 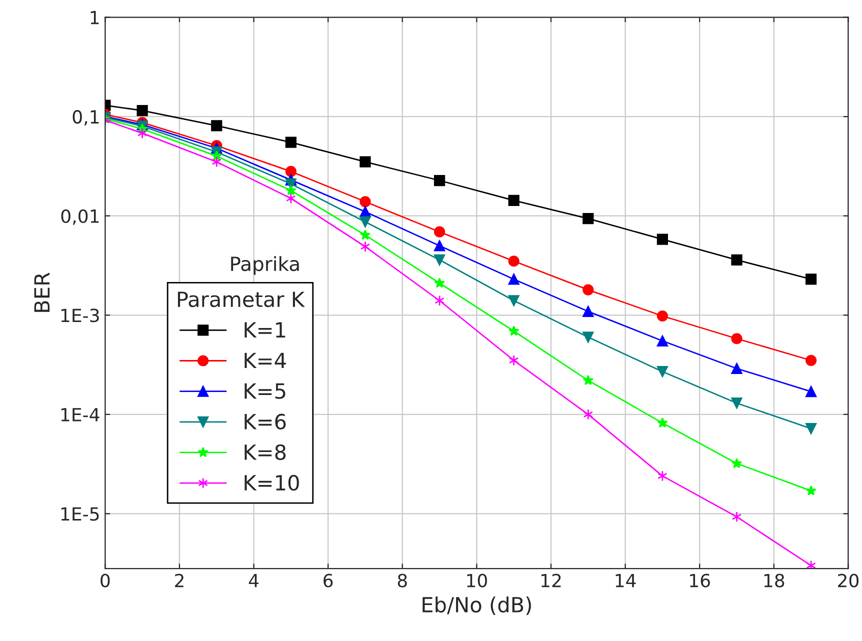 I want to click on x-tick-label: 20, so click(x=848, y=581).